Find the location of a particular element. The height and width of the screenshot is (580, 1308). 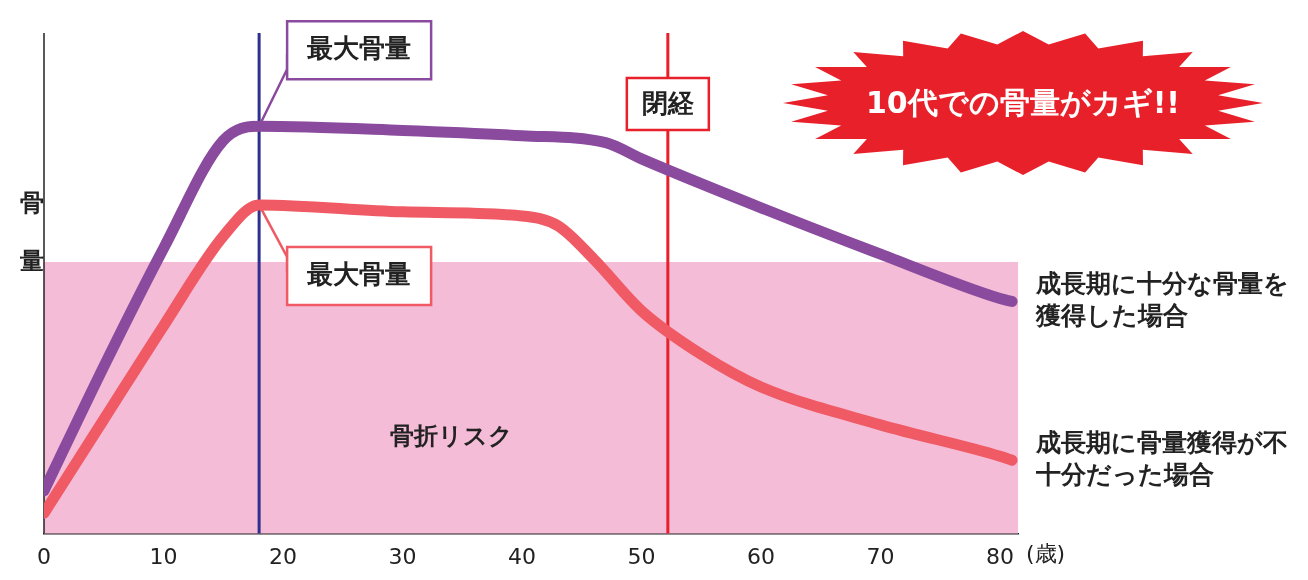

band-label: 骨折リスク is located at coordinates (451, 436).